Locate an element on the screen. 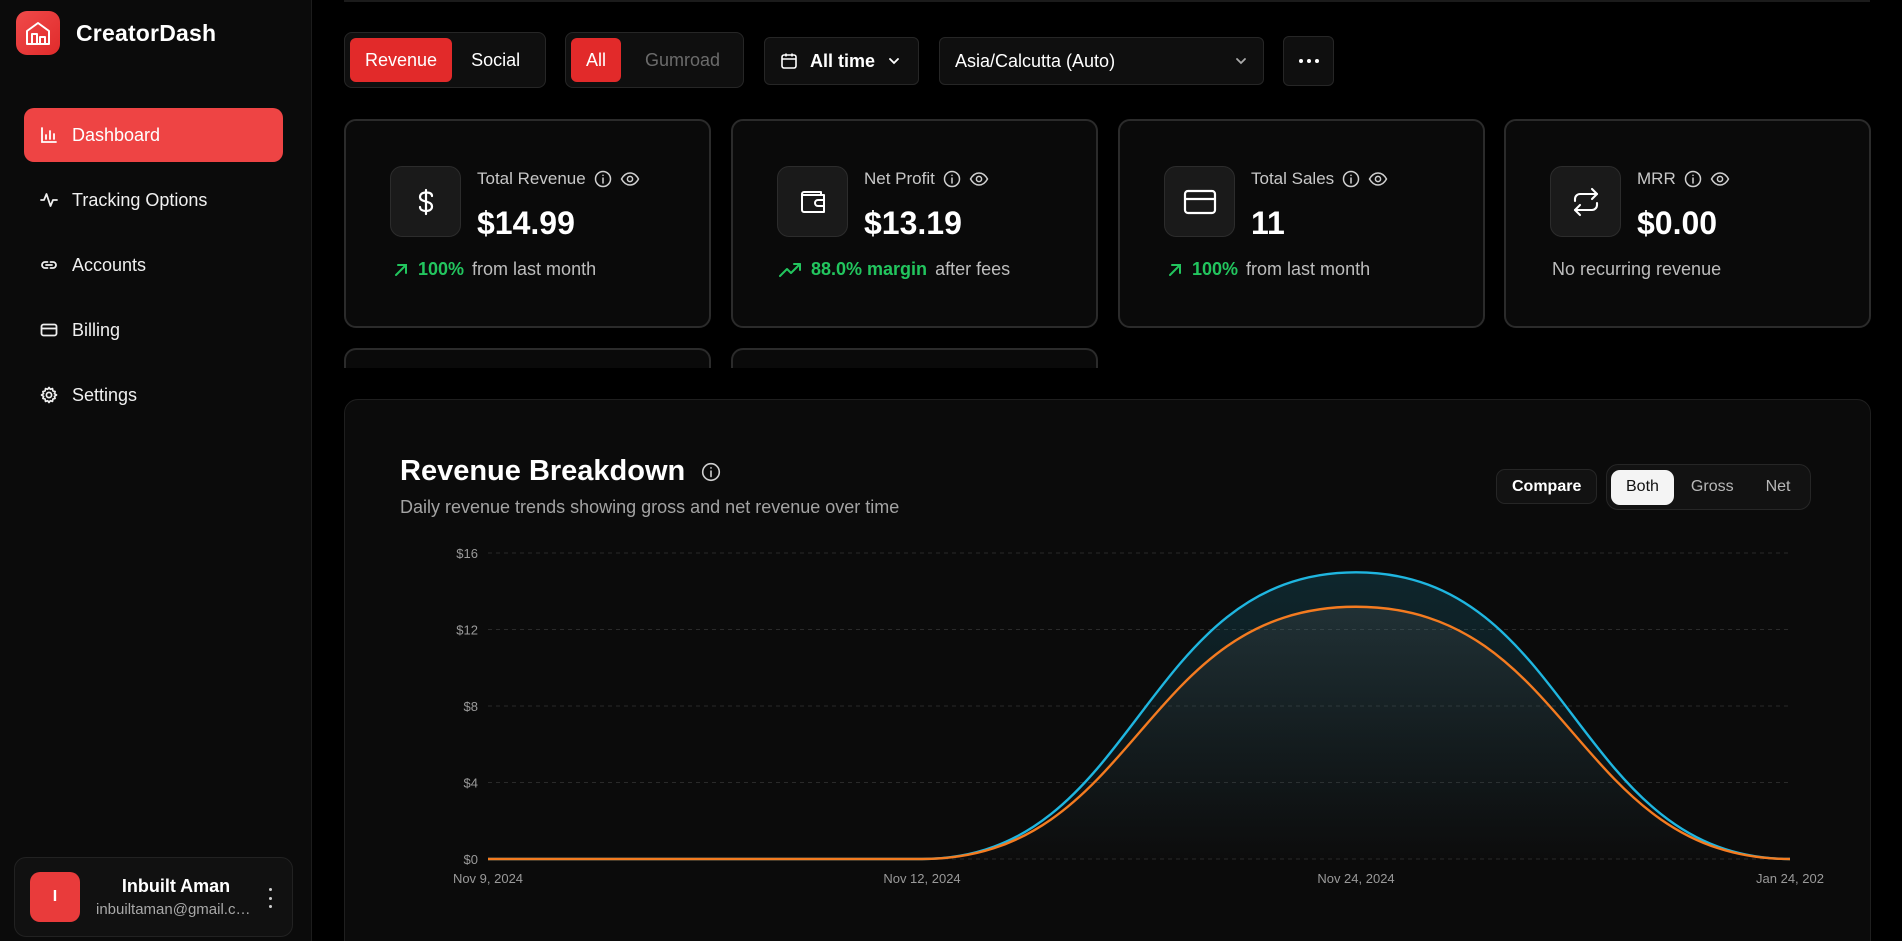 This screenshot has height=941, width=1902. gear-icon is located at coordinates (49, 395).